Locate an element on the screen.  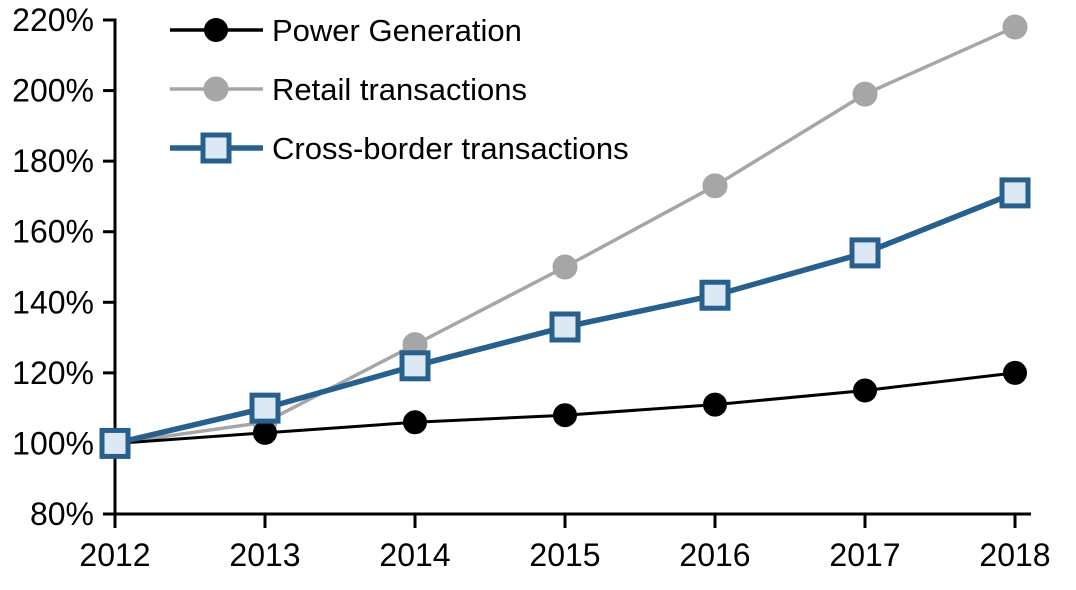
x-axis-tick-label: 2014 is located at coordinates (414, 555).